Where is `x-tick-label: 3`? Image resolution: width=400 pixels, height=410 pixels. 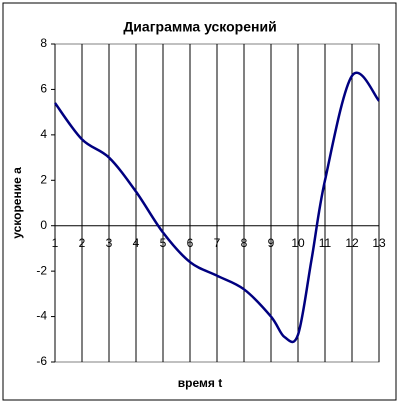 x-tick-label: 3 is located at coordinates (109, 243).